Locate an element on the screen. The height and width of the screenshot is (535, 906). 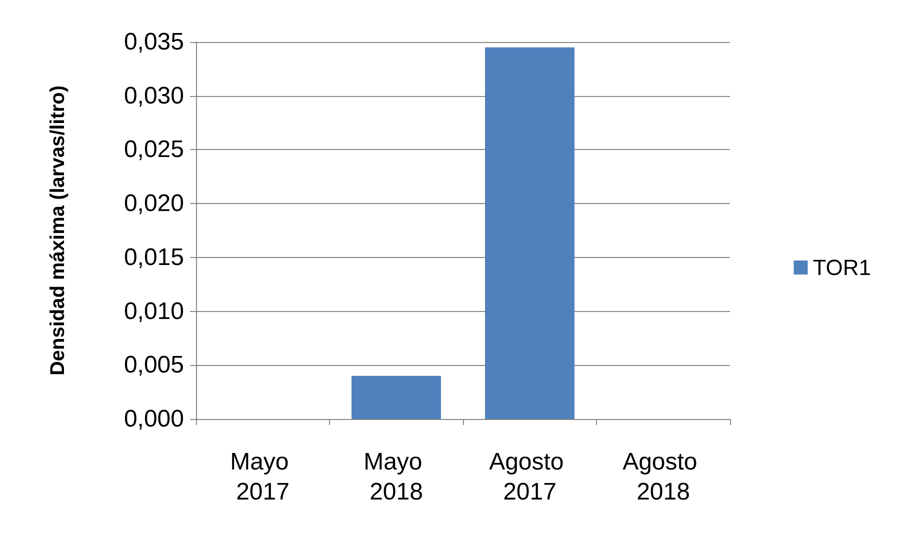
y-tick-label: 0,005 is located at coordinates (154, 365).